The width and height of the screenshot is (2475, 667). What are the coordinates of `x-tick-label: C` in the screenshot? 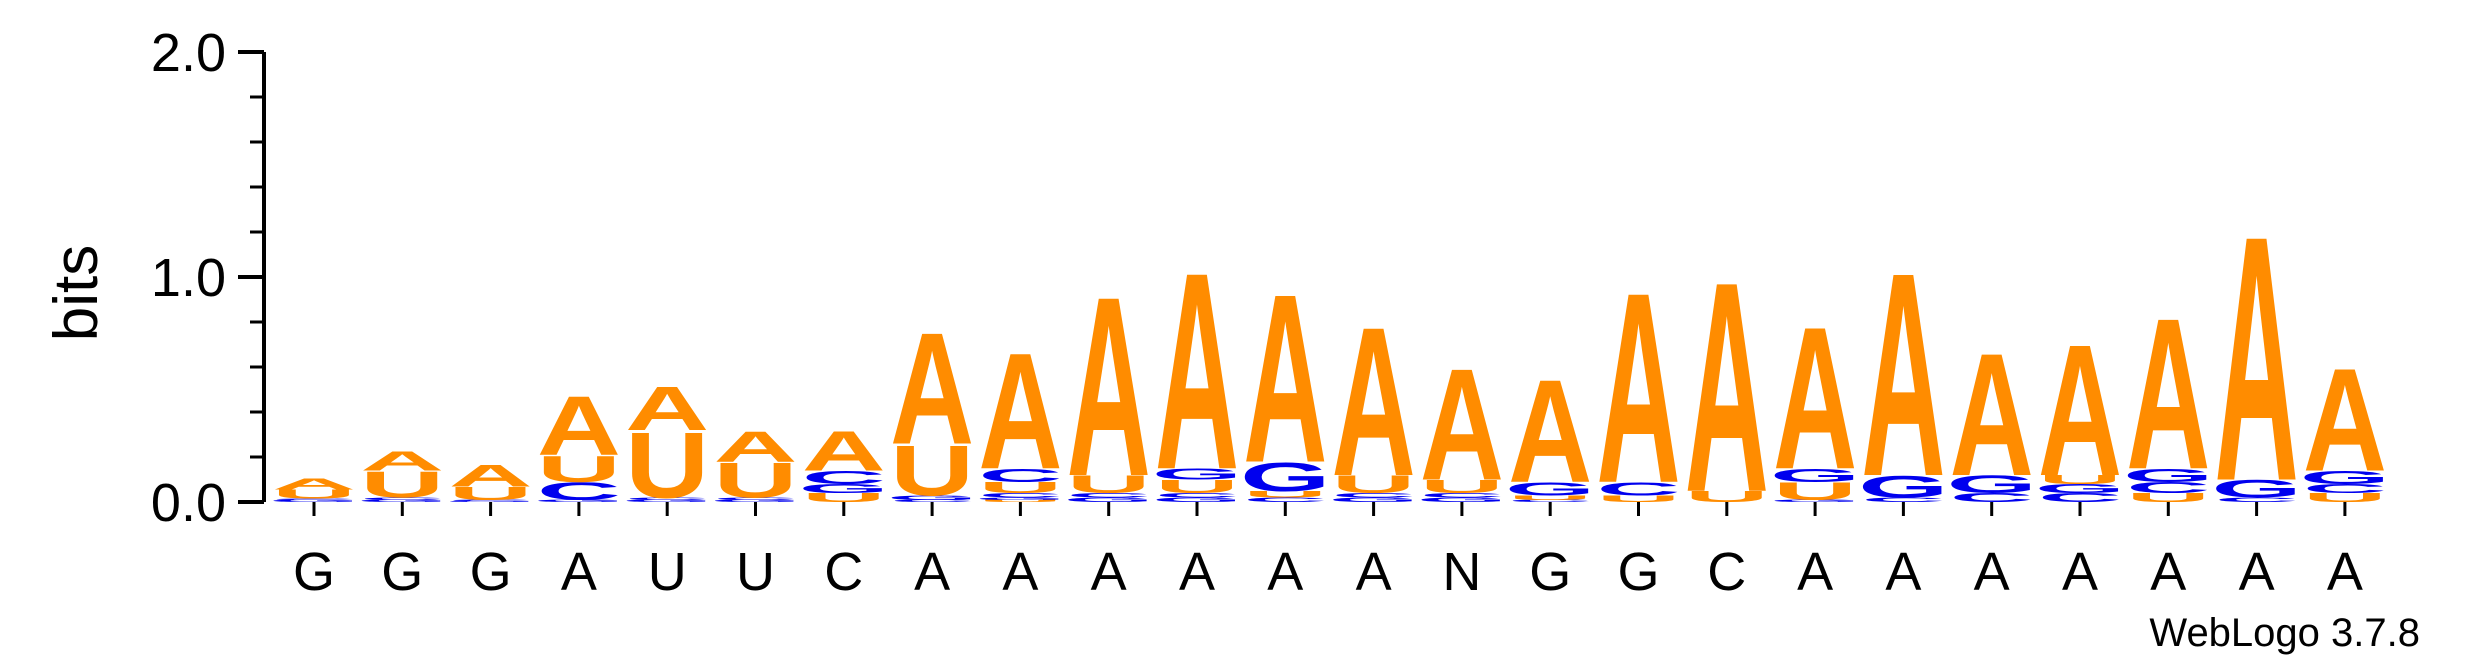 It's located at (1726, 572).